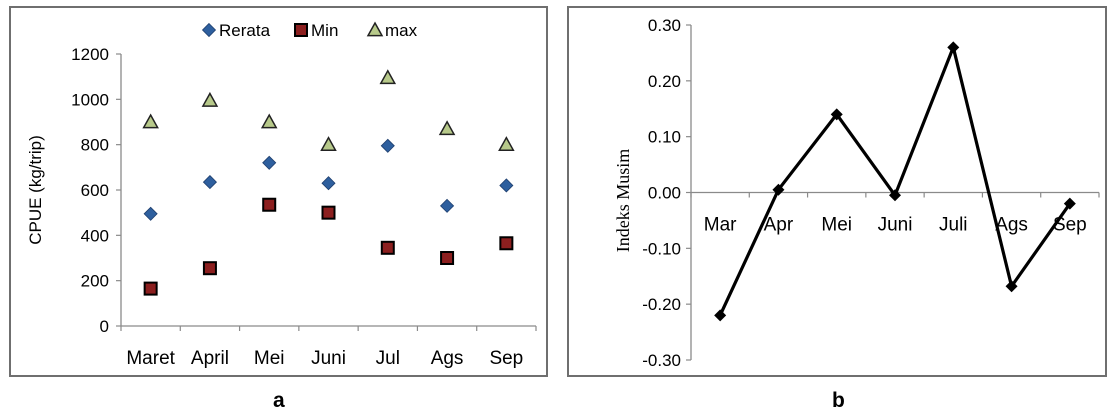  Describe the element at coordinates (301, 30) in the screenshot. I see `legend-marker-min` at that location.